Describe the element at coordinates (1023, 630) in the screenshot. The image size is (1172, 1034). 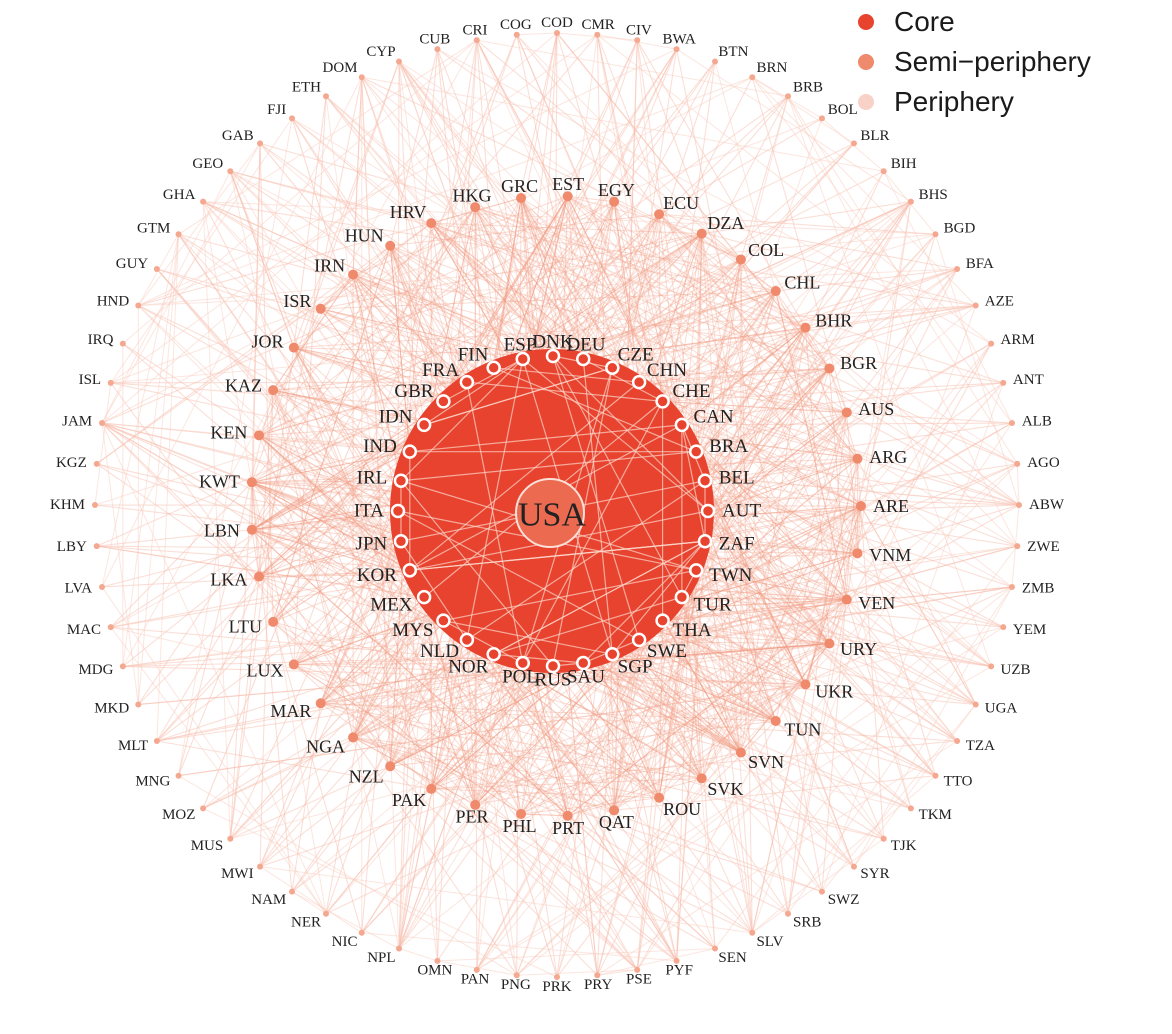
I see `node-yem: YEM` at that location.